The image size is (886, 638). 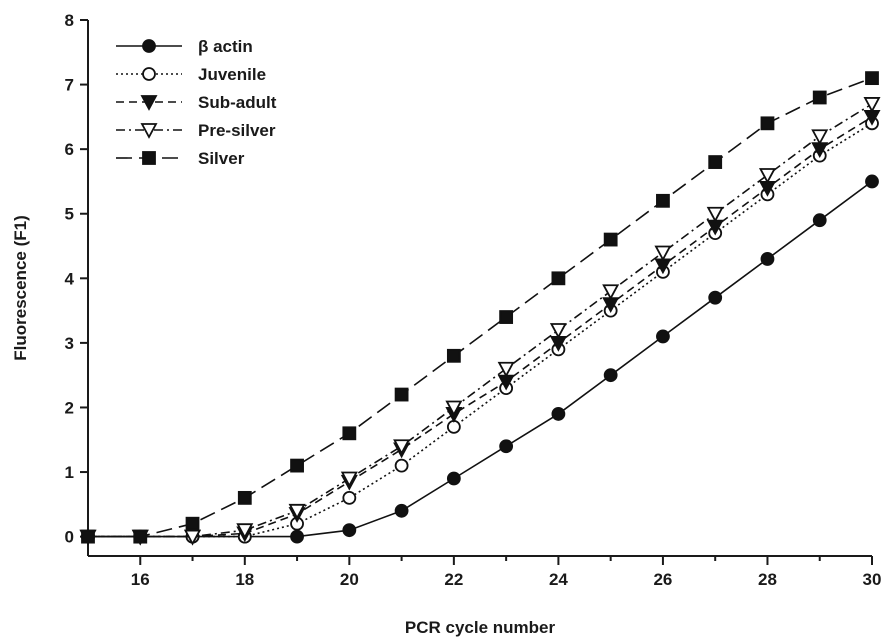 What do you see at coordinates (69, 214) in the screenshot?
I see `y-tick-label: 5` at bounding box center [69, 214].